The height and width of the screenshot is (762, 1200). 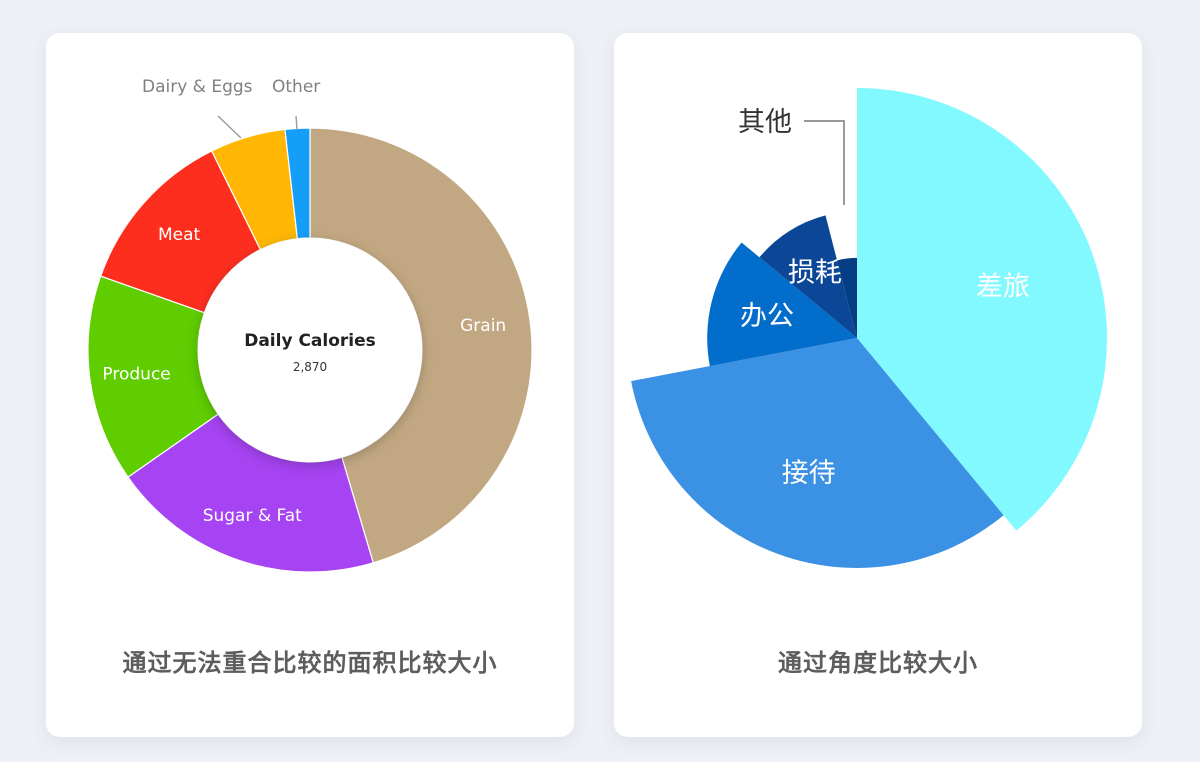 What do you see at coordinates (296, 123) in the screenshot?
I see `callout-line-other` at bounding box center [296, 123].